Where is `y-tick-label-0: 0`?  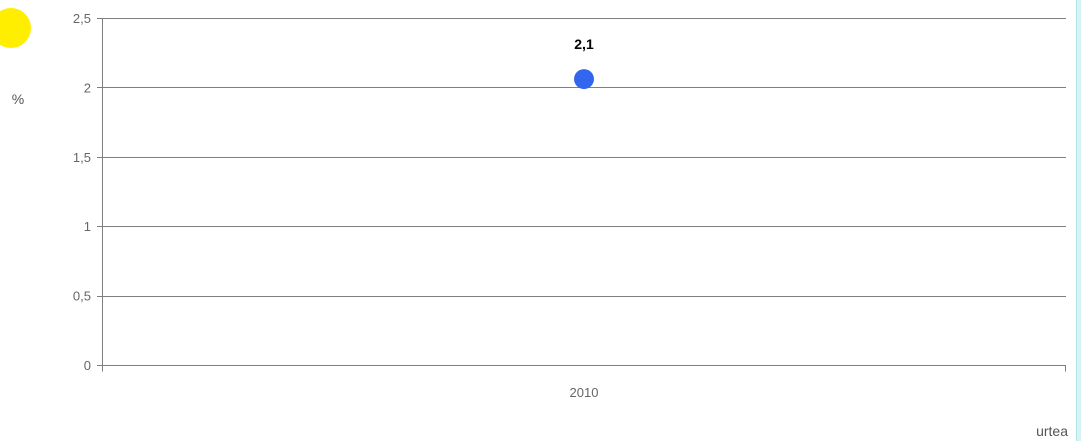 y-tick-label-0: 0 is located at coordinates (87, 365).